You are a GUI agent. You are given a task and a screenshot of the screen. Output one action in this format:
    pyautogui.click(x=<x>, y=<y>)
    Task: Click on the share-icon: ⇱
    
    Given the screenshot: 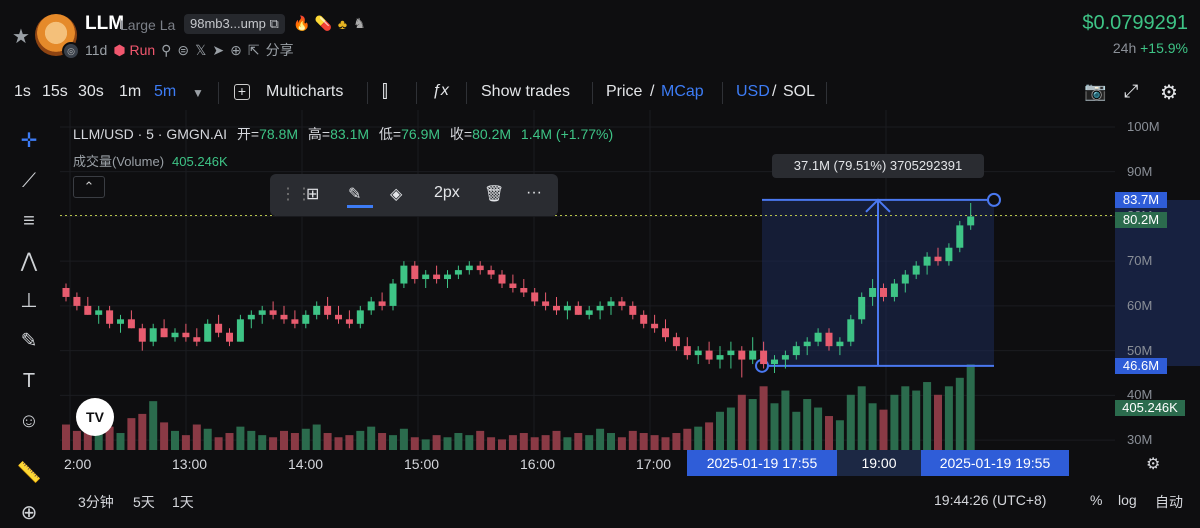 What is the action you would take?
    pyautogui.click(x=253, y=49)
    